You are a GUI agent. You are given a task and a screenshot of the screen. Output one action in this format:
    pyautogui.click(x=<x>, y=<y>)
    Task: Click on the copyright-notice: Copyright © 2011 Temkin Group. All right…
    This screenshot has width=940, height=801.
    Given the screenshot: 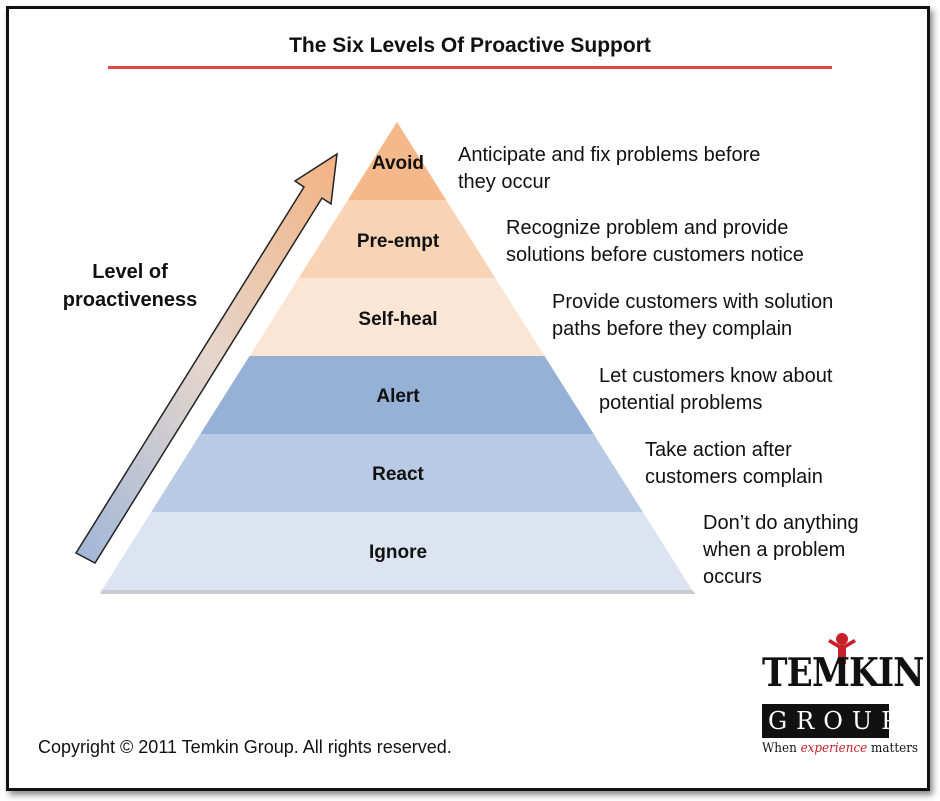 What is the action you would take?
    pyautogui.click(x=245, y=747)
    